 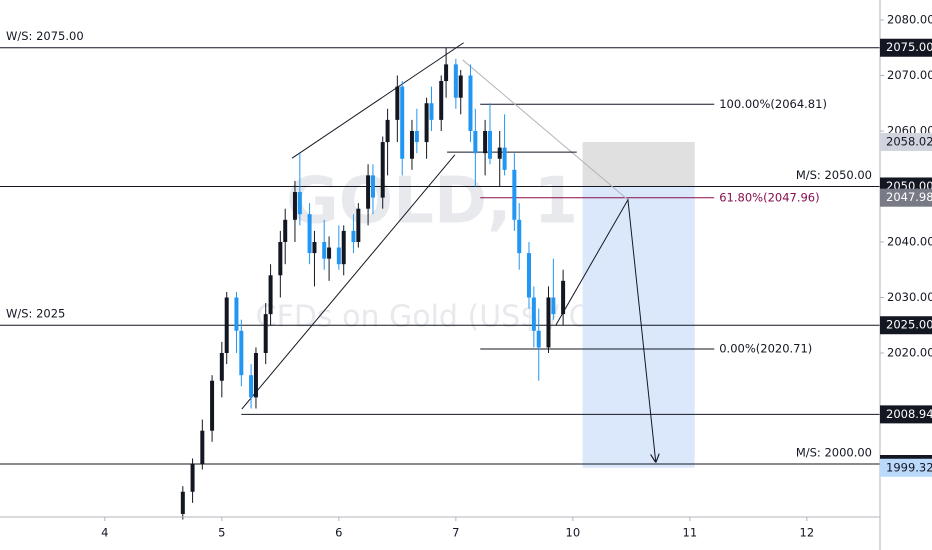 I want to click on price-tag-label: 2047.98, so click(x=909, y=197).